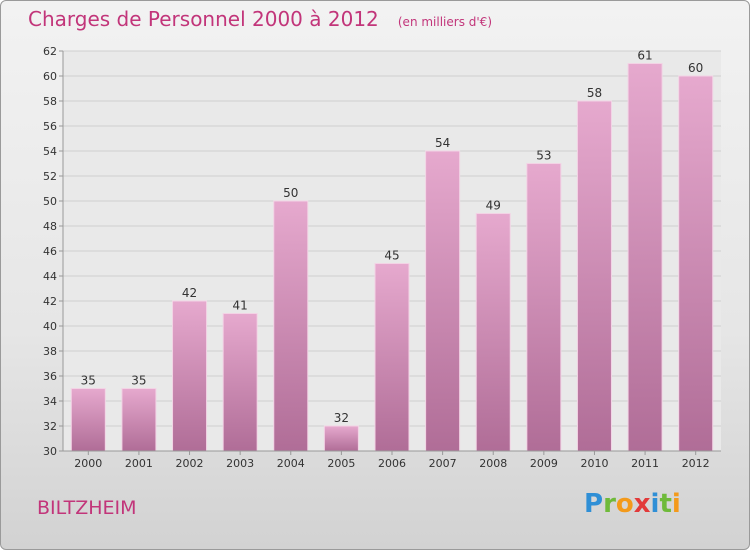 This screenshot has width=750, height=550. Describe the element at coordinates (50, 251) in the screenshot. I see `y-tick-label: 46` at that location.